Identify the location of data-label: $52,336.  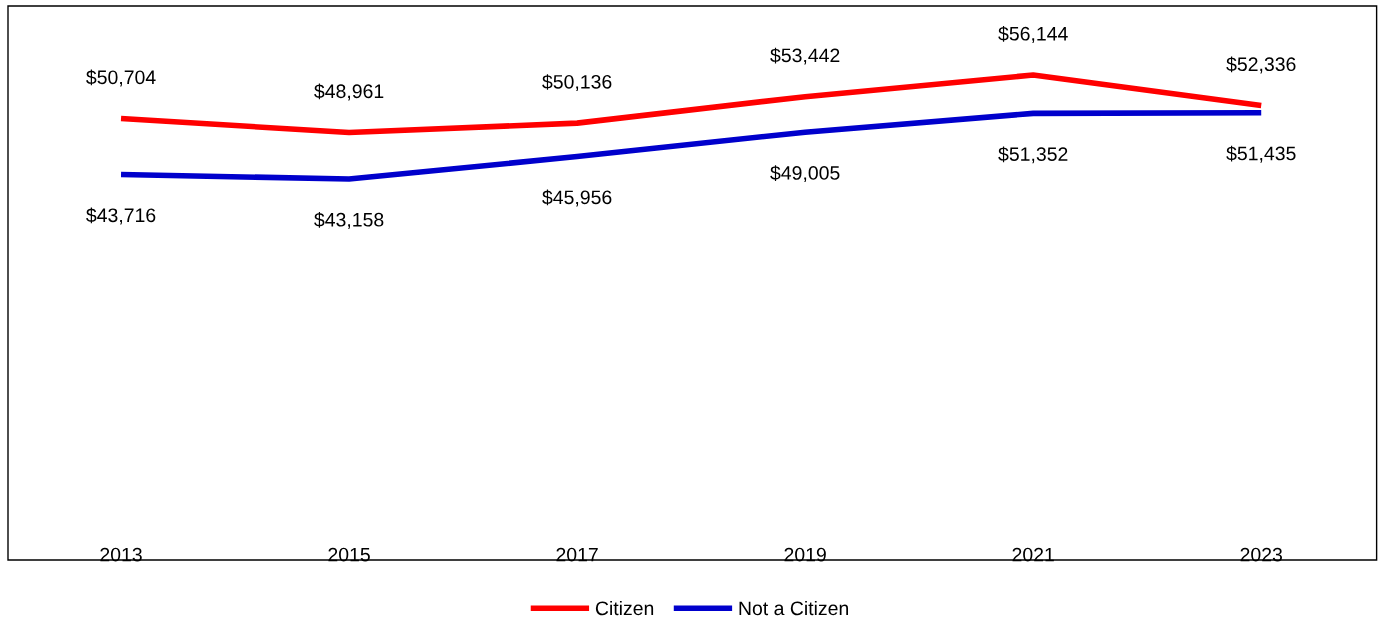
(1261, 65).